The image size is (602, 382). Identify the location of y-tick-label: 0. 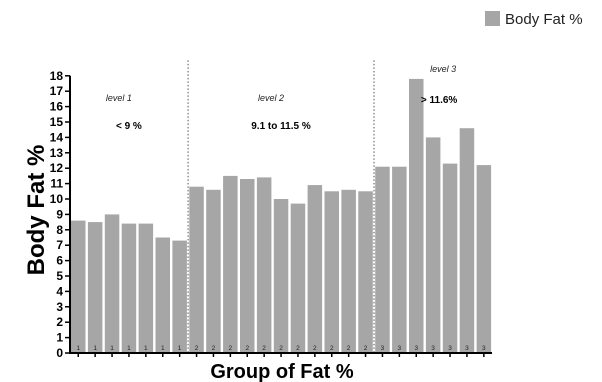
(59, 353).